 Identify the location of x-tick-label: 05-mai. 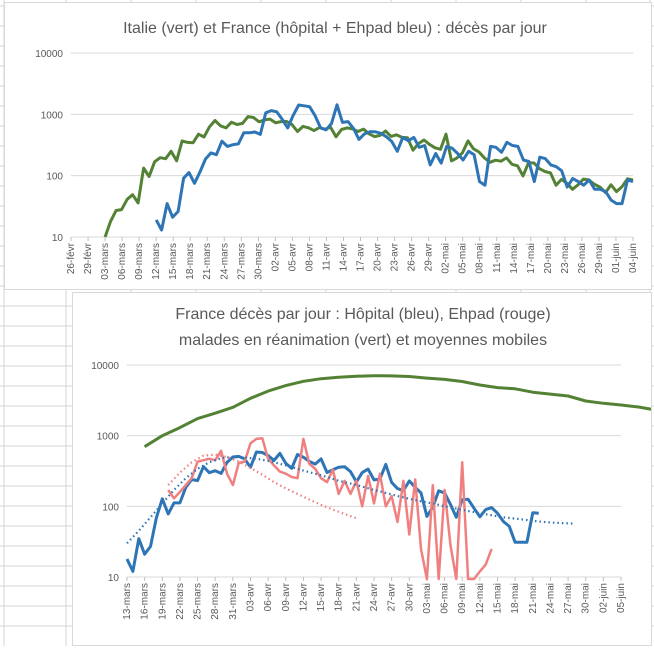
(463, 258).